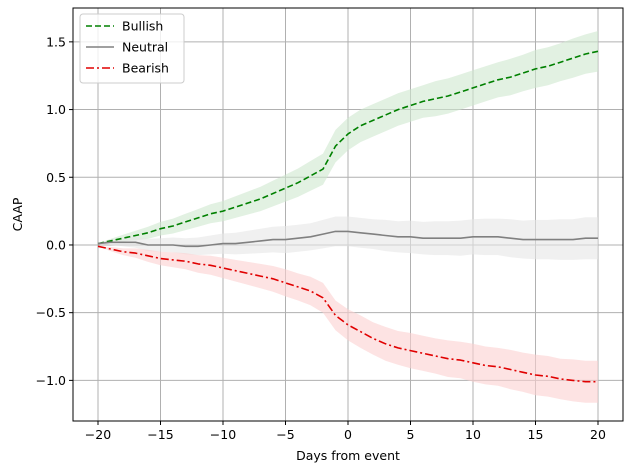  What do you see at coordinates (598, 434) in the screenshot?
I see `x-tick-label: 20` at bounding box center [598, 434].